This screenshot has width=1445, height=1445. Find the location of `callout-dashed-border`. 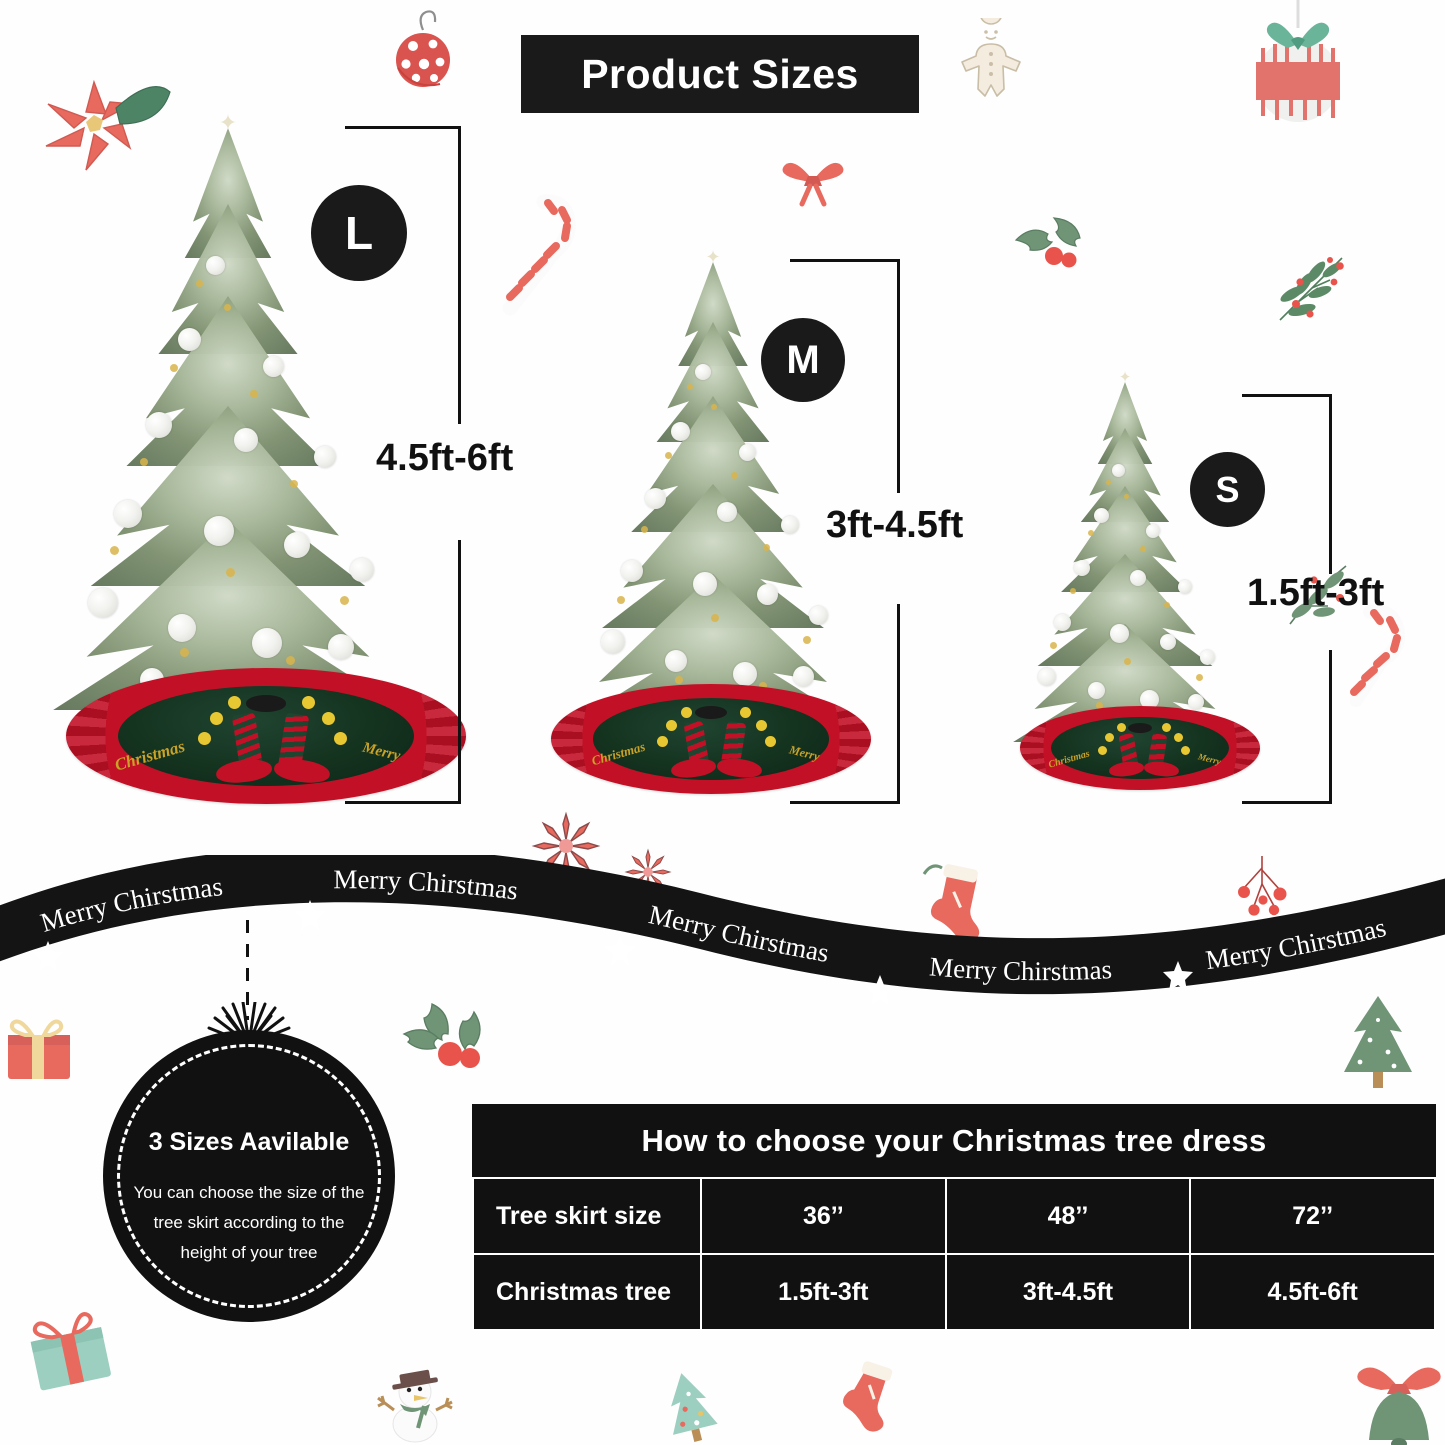

callout-dashed-border is located at coordinates (249, 1176).